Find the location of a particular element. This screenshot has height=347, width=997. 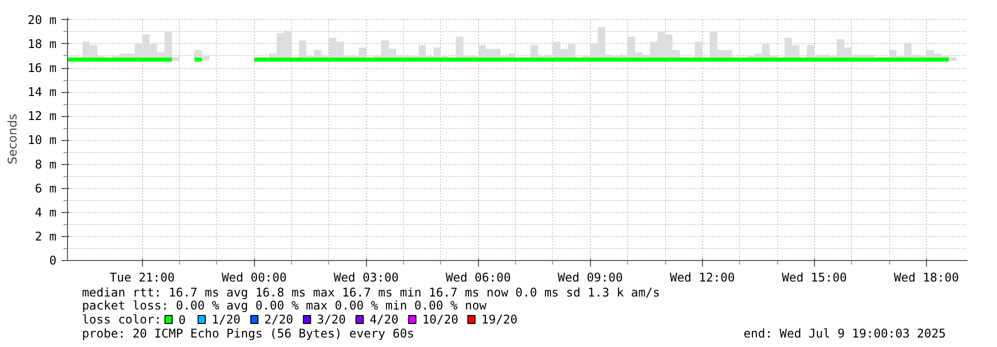

x-tick-label: Wed 18:00 is located at coordinates (926, 277).